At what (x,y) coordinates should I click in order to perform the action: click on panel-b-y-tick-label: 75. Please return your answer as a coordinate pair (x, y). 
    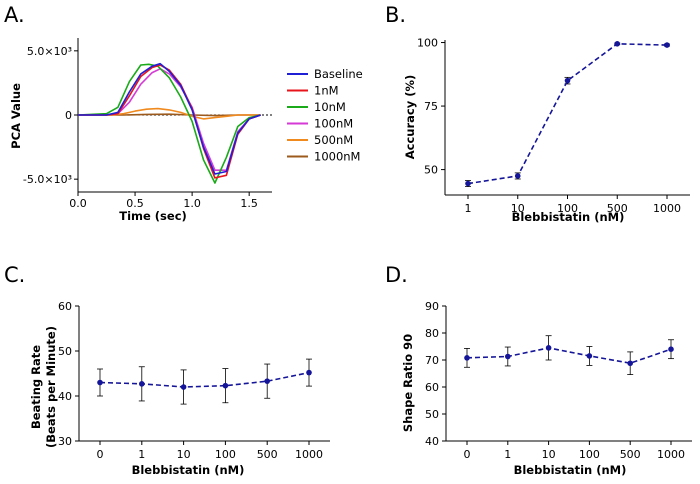
    Looking at the image, I should click on (431, 106).